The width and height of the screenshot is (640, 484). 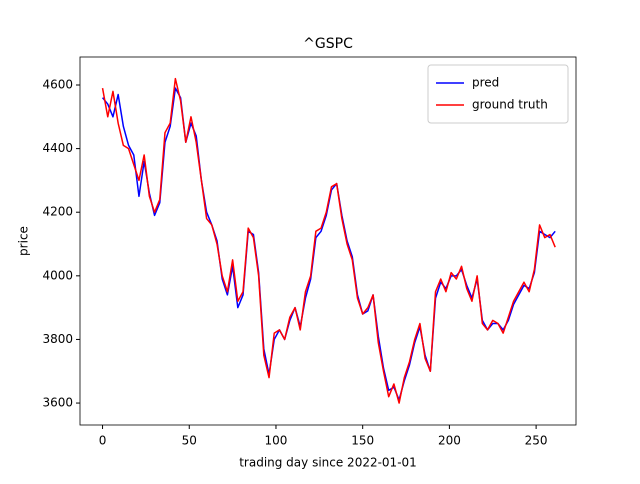 What do you see at coordinates (57, 212) in the screenshot?
I see `y-tick-label: 4200` at bounding box center [57, 212].